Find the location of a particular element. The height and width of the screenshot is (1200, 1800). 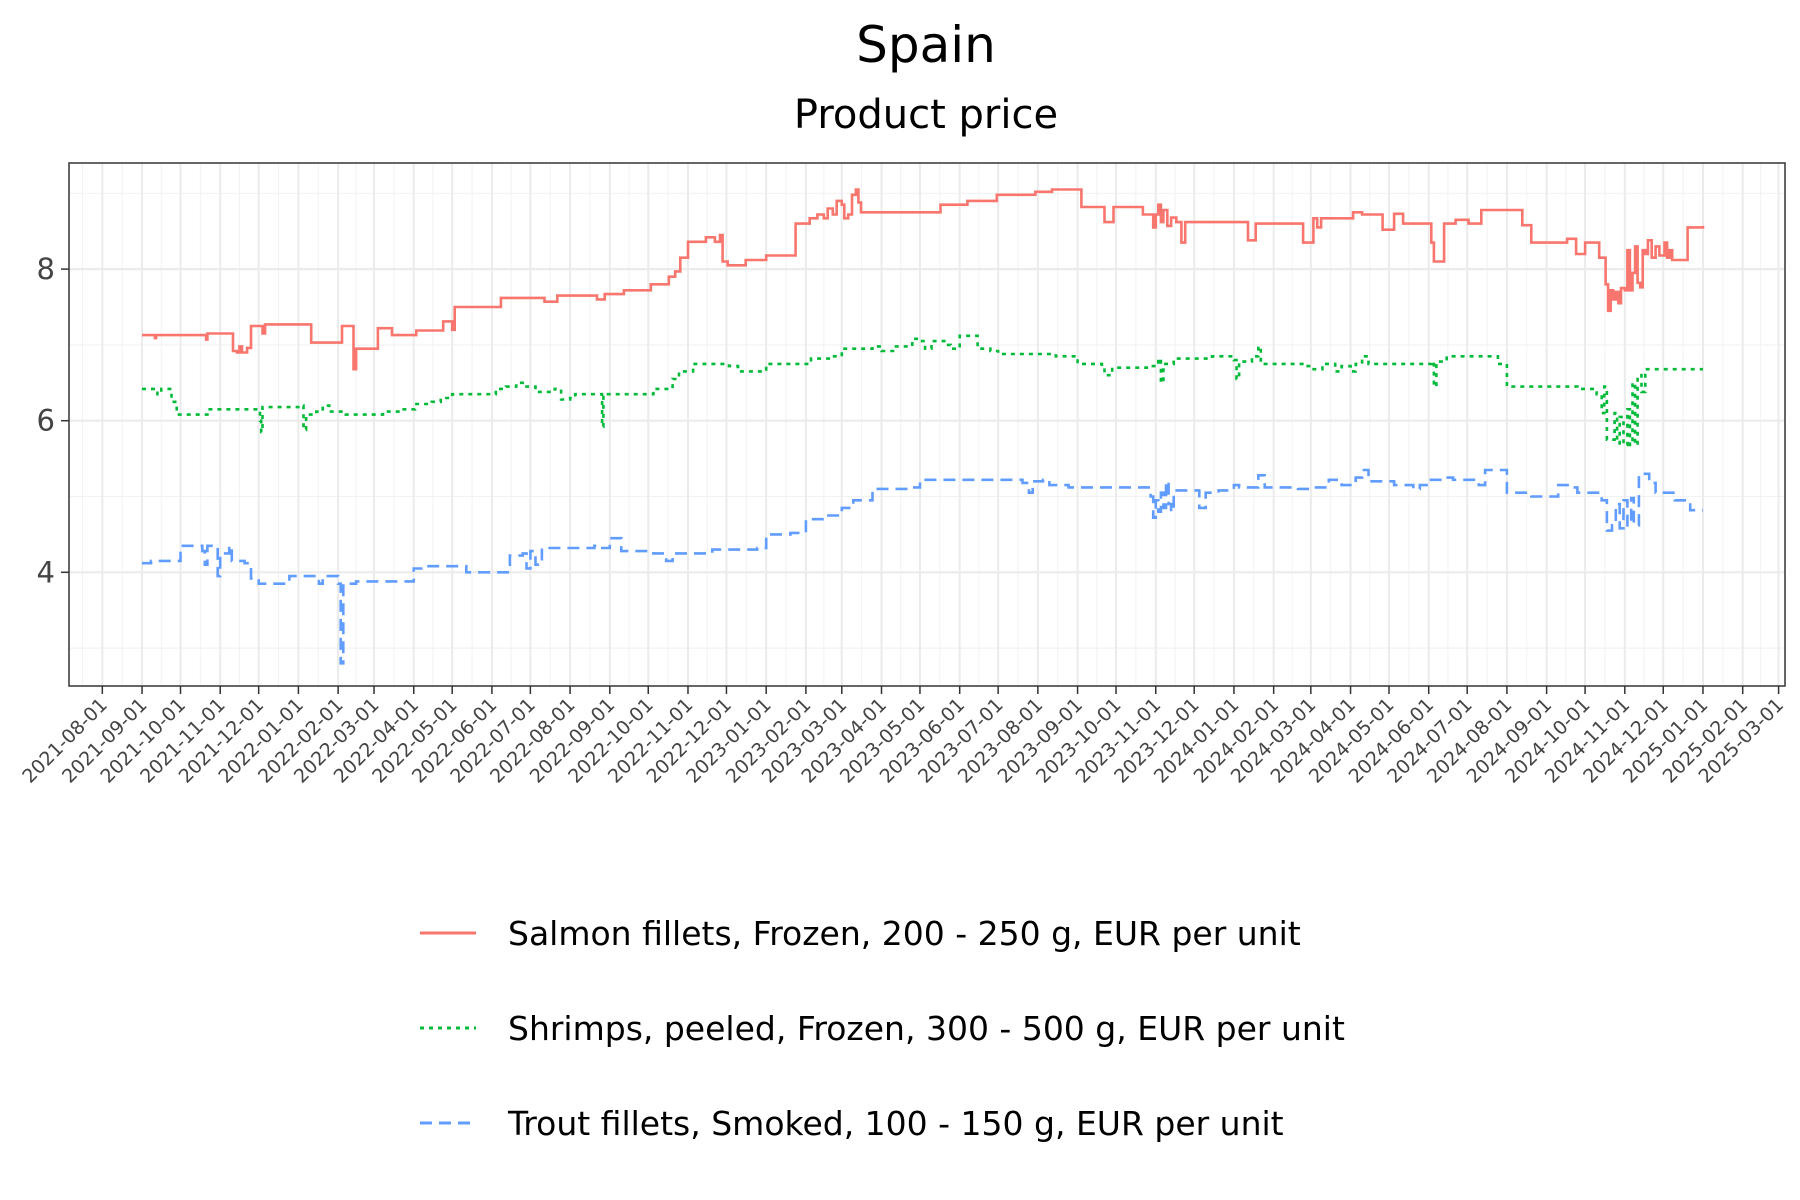

y-tick-label: 6 is located at coordinates (46, 421).